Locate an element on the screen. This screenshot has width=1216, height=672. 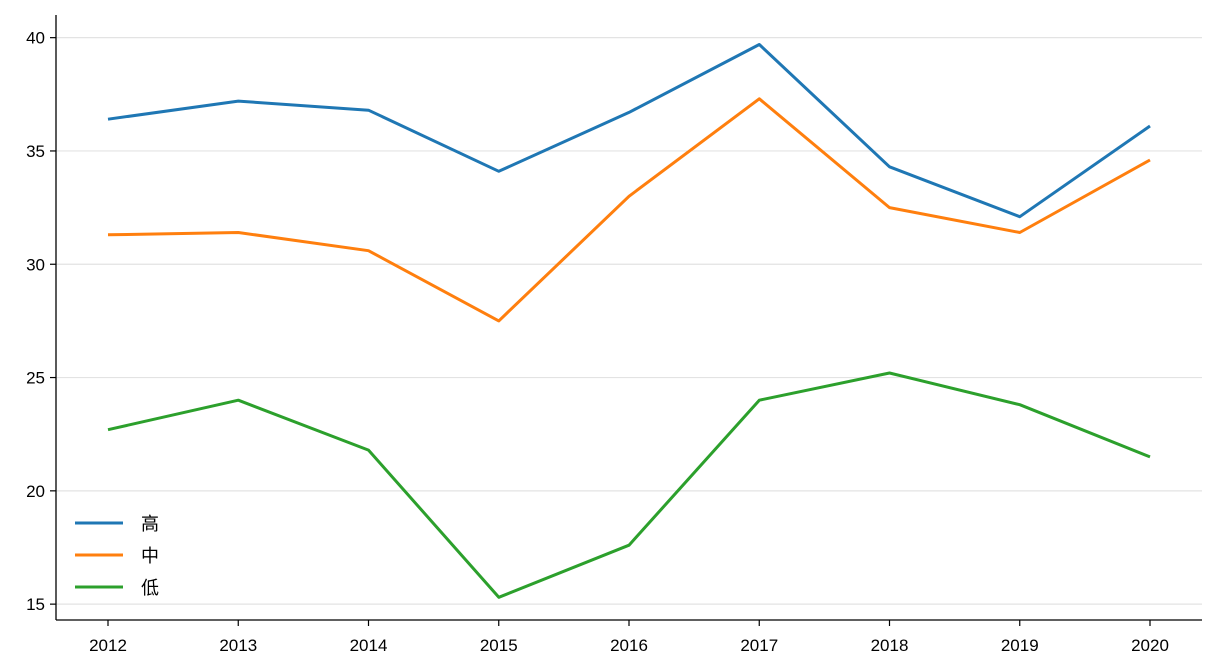
y-tick-label: 25 is located at coordinates (35, 378).